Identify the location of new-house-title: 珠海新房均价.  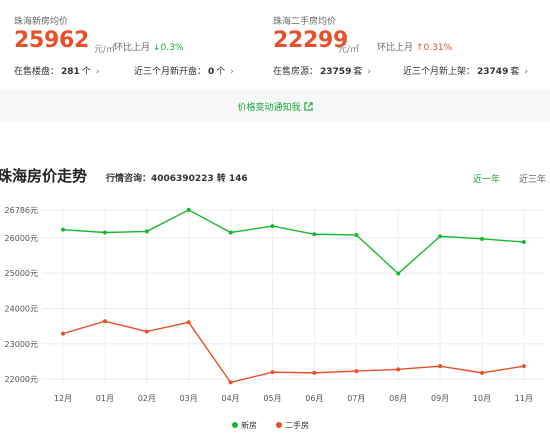
(41, 22).